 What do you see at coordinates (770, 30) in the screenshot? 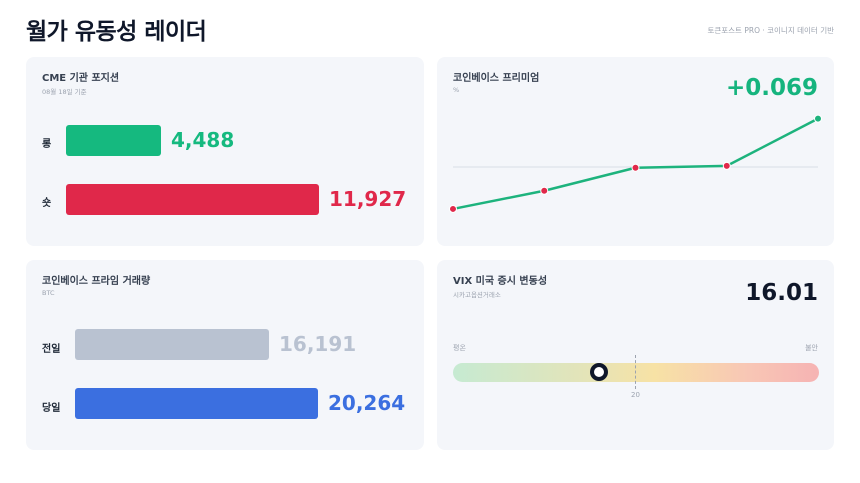
I see `source-label: 토큰포스트 PRO · 코이니지 데이터 기반` at bounding box center [770, 30].